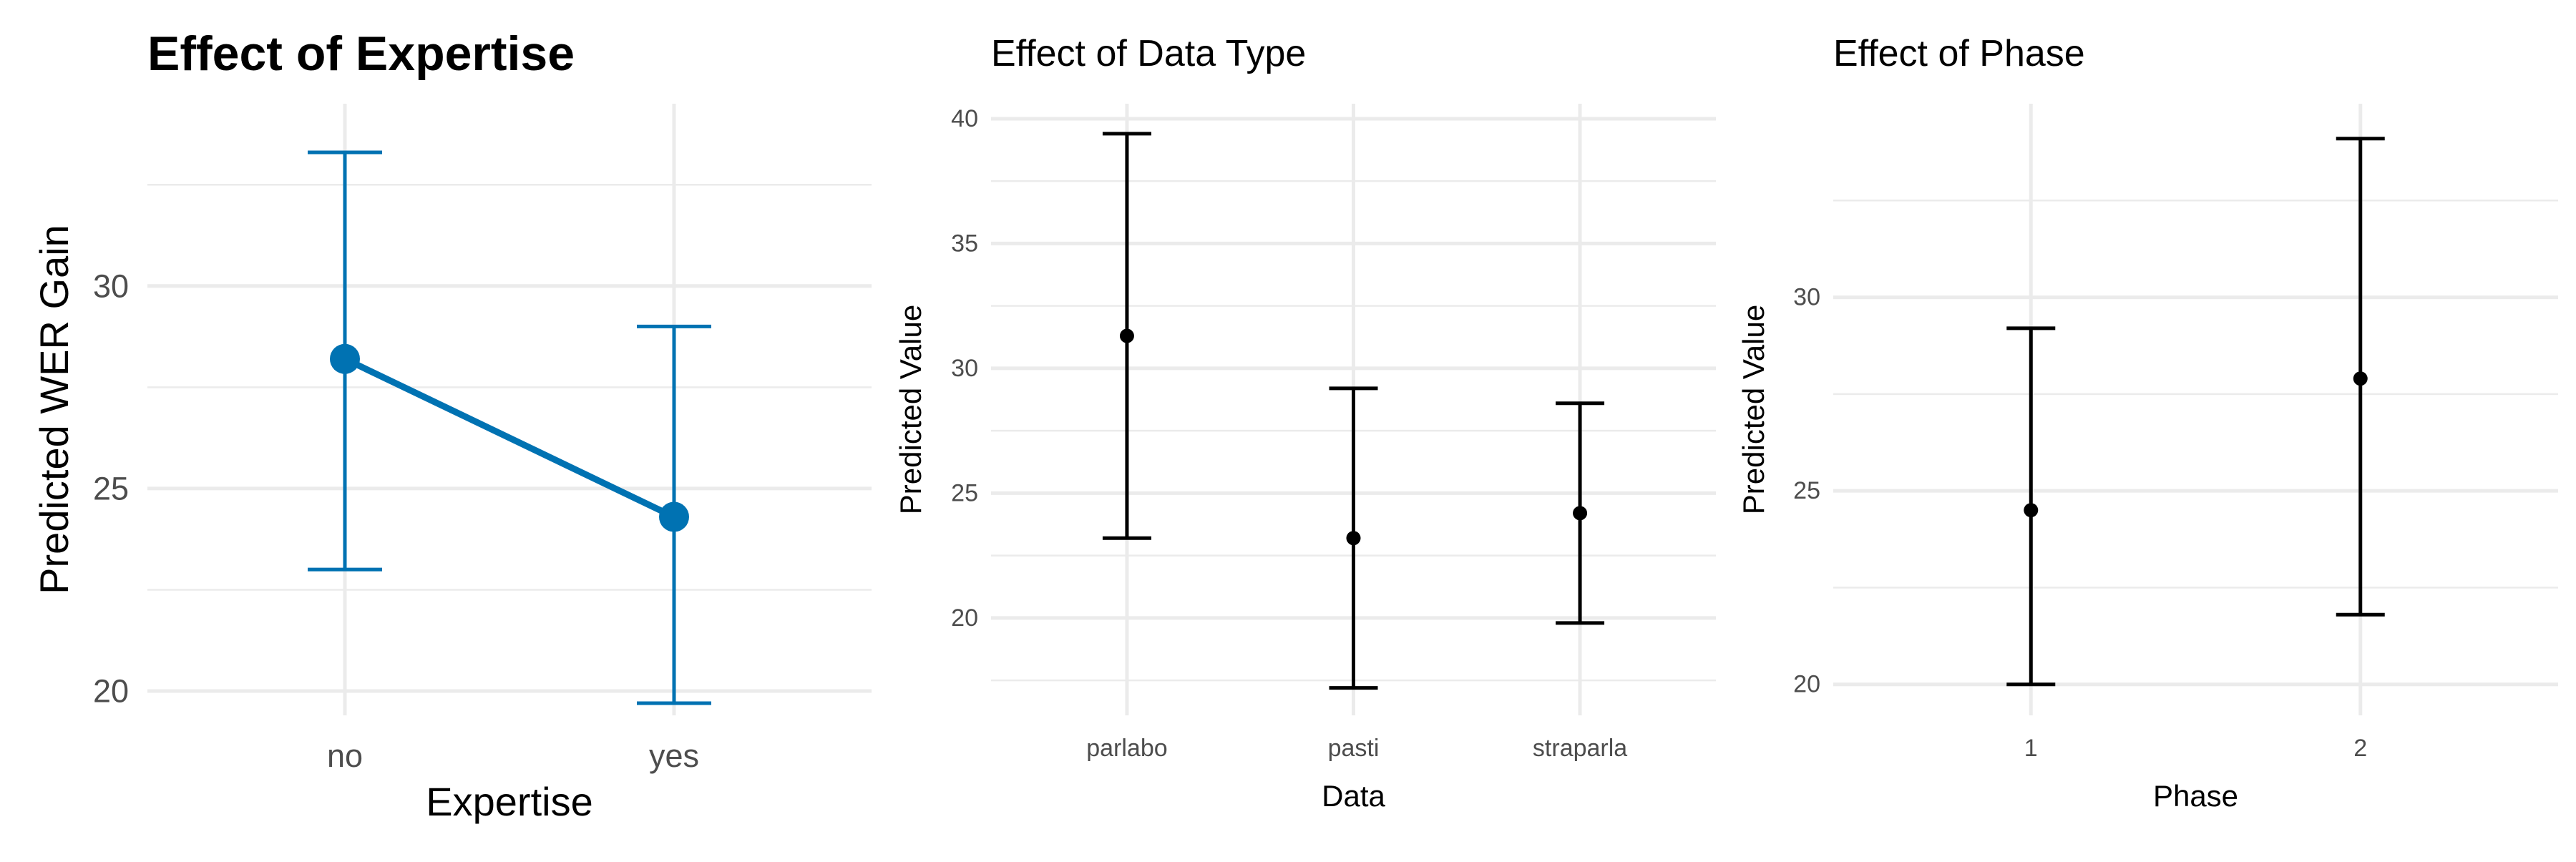 The height and width of the screenshot is (862, 2576). Describe the element at coordinates (2195, 796) in the screenshot. I see `x-axis-title: Phase` at that location.